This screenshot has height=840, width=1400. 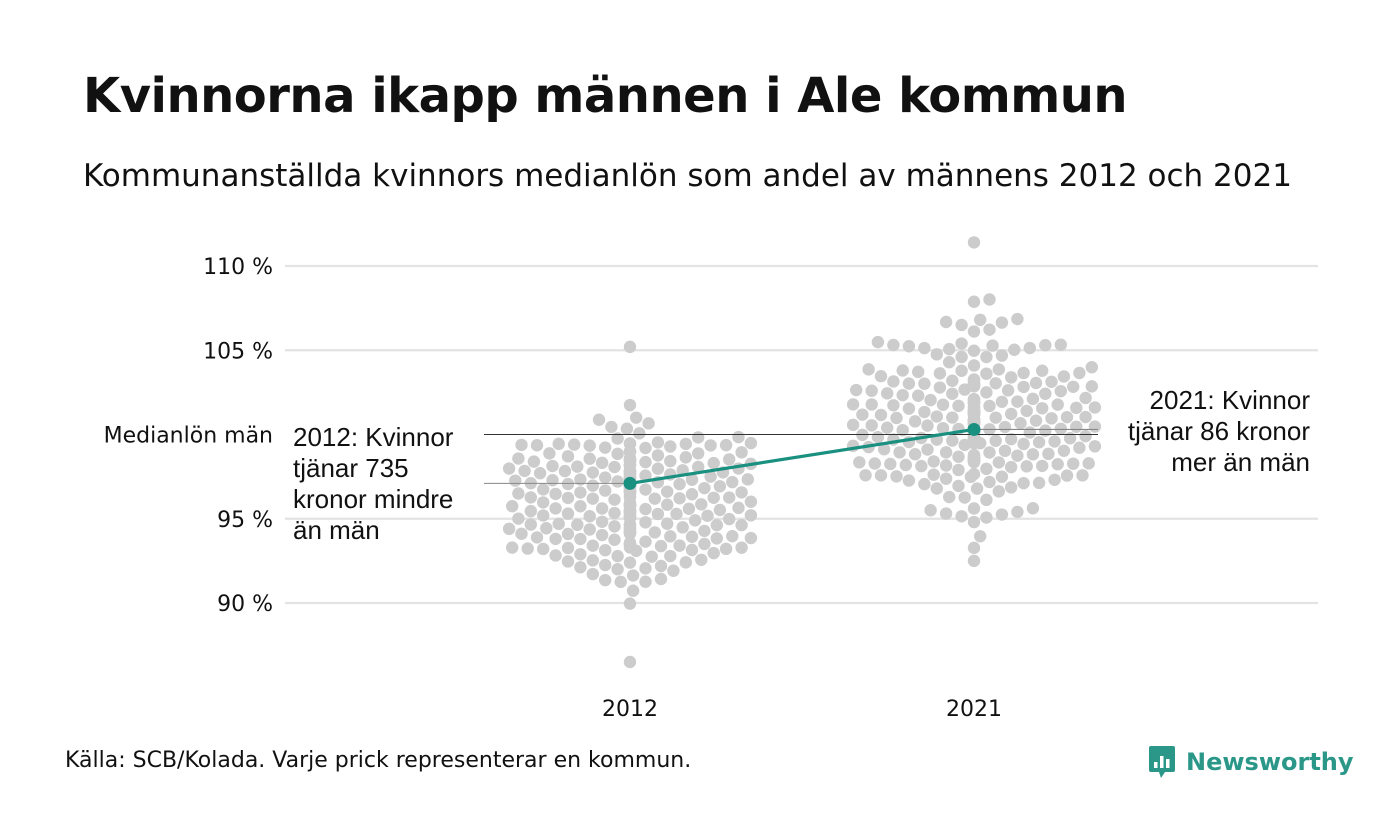 What do you see at coordinates (630, 709) in the screenshot?
I see `x-tick-label: 2012` at bounding box center [630, 709].